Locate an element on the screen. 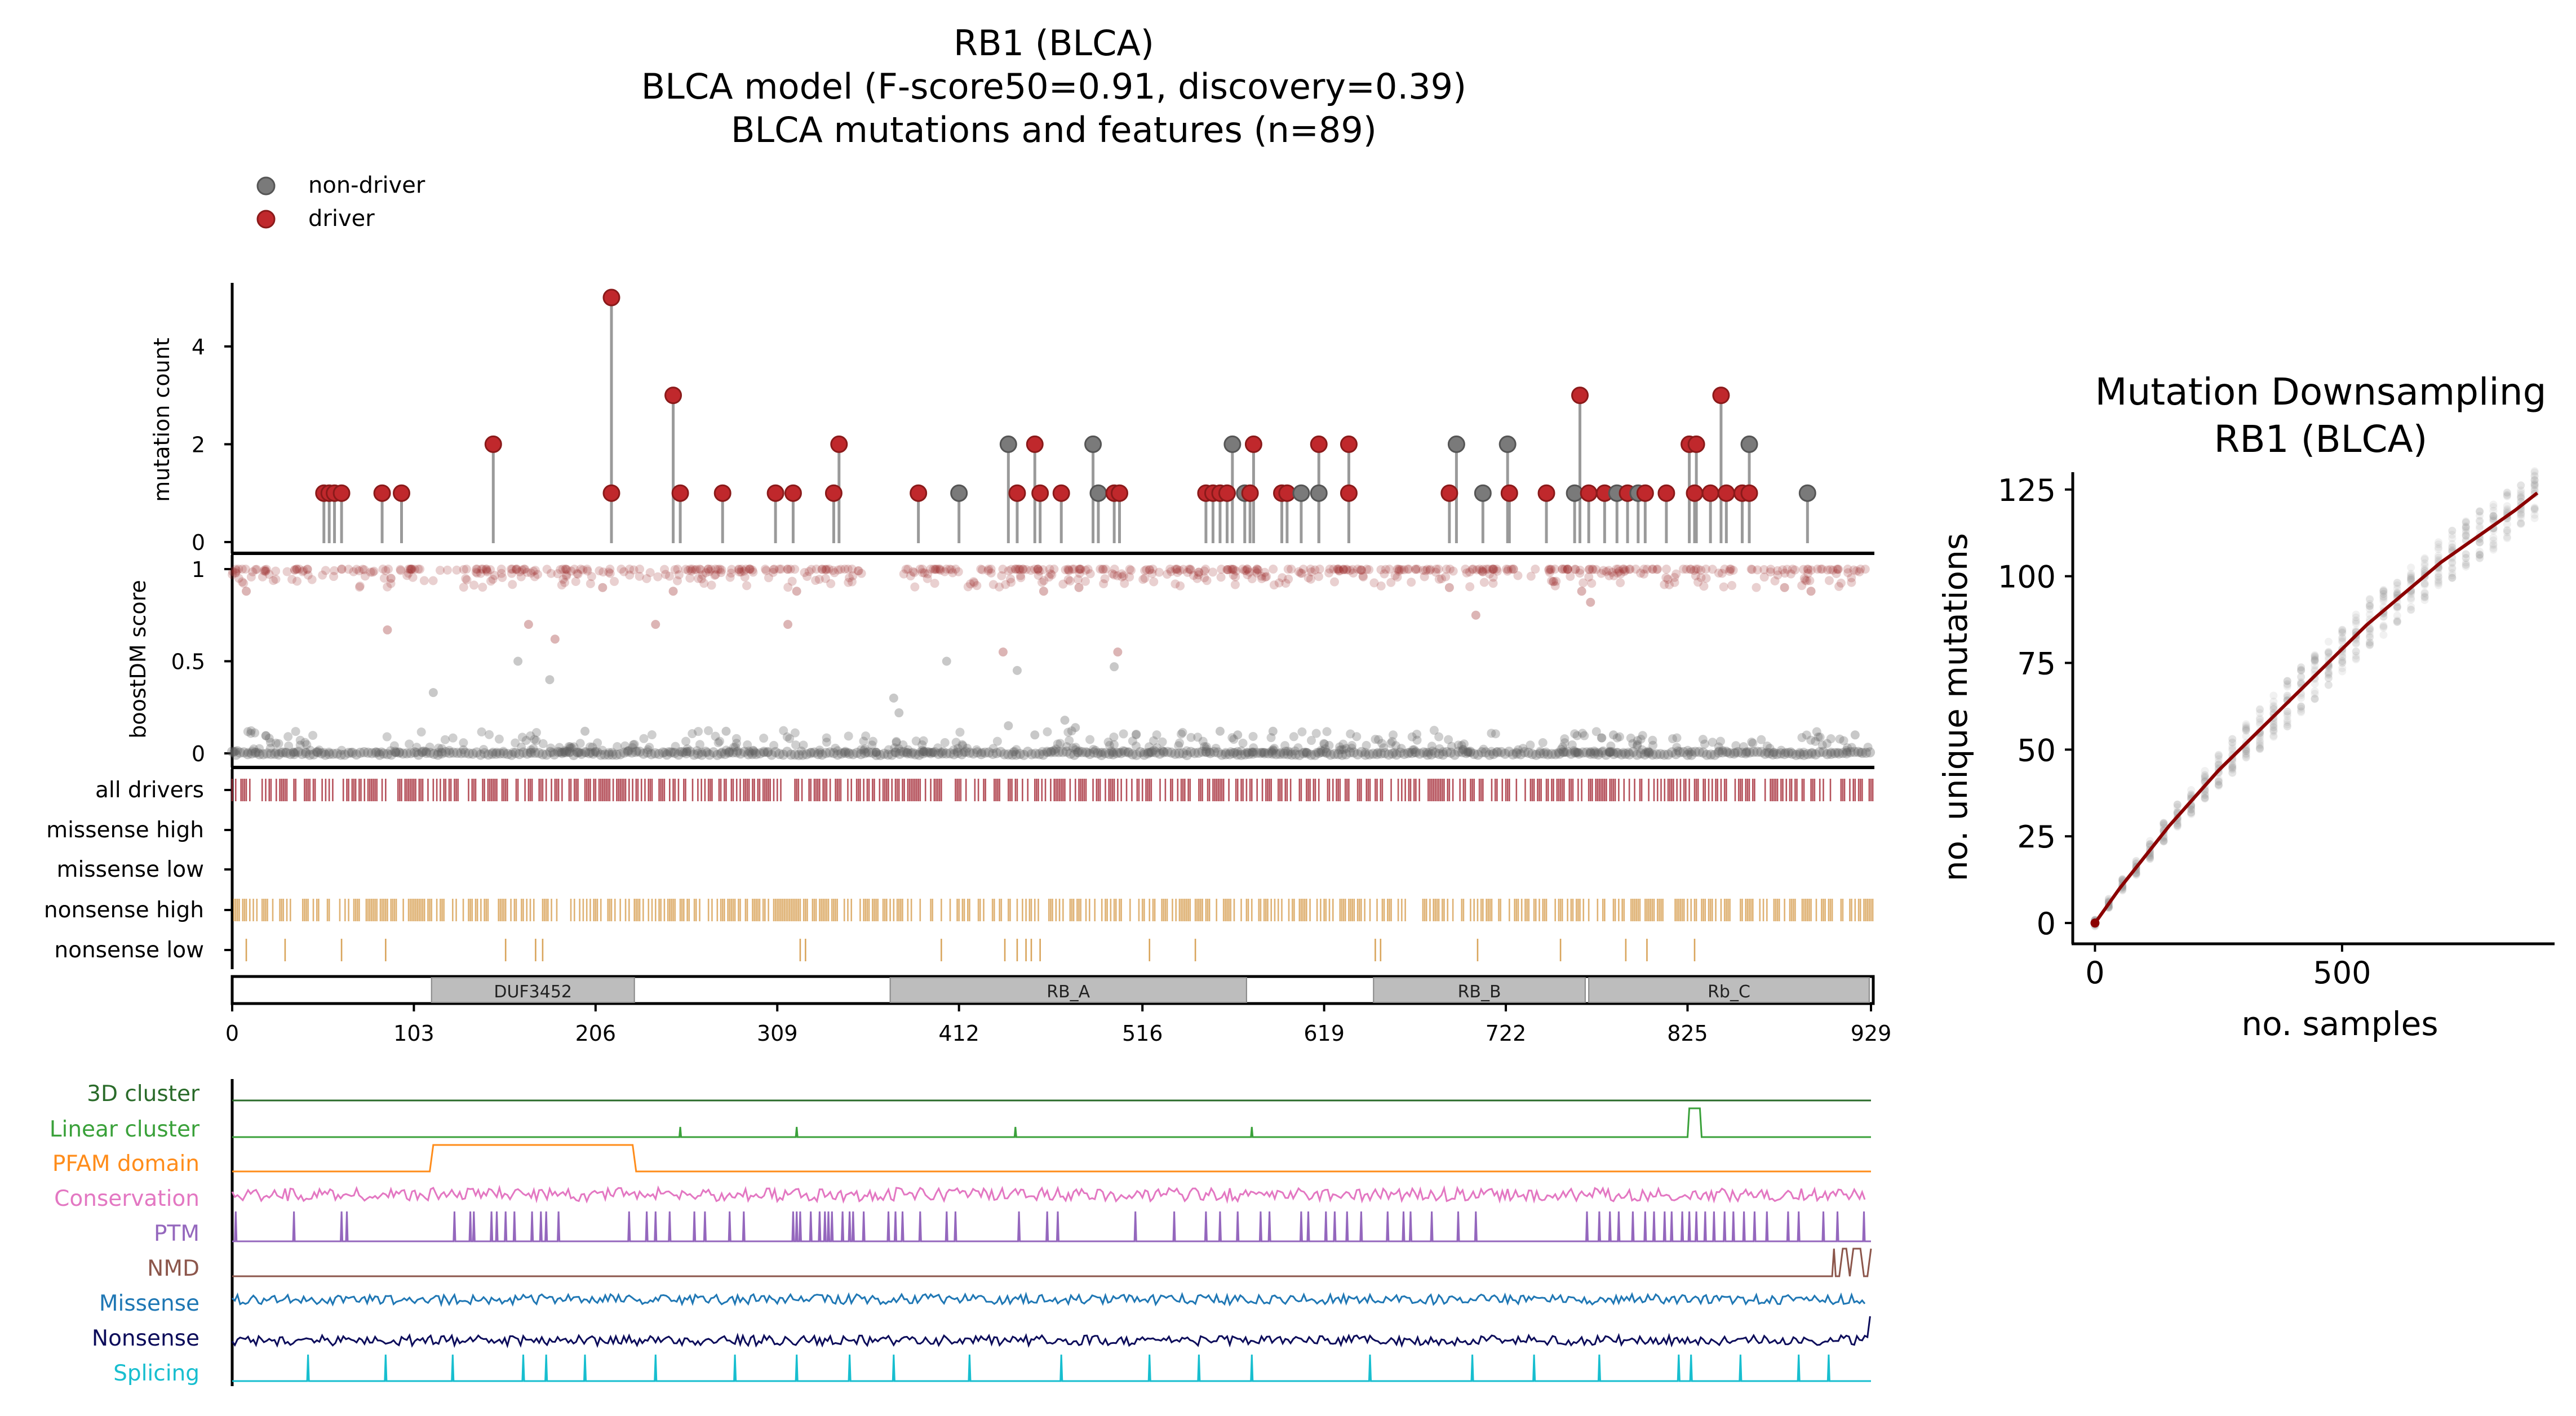  lollipop-driver-point is located at coordinates (673, 396).